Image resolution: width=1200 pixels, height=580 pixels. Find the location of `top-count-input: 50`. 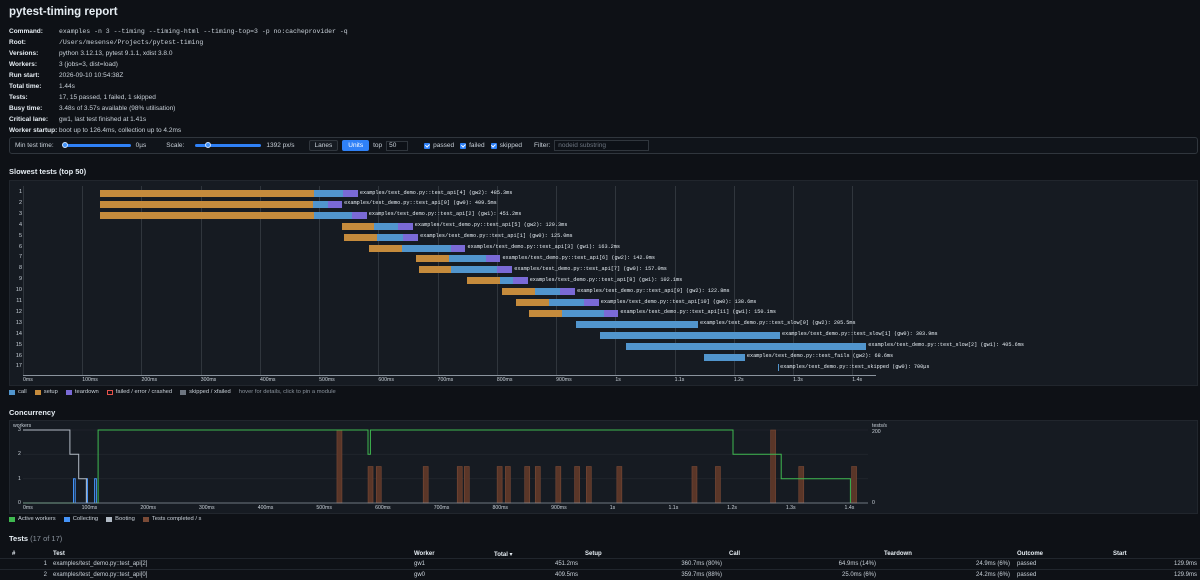

top-count-input: 50 is located at coordinates (397, 146).